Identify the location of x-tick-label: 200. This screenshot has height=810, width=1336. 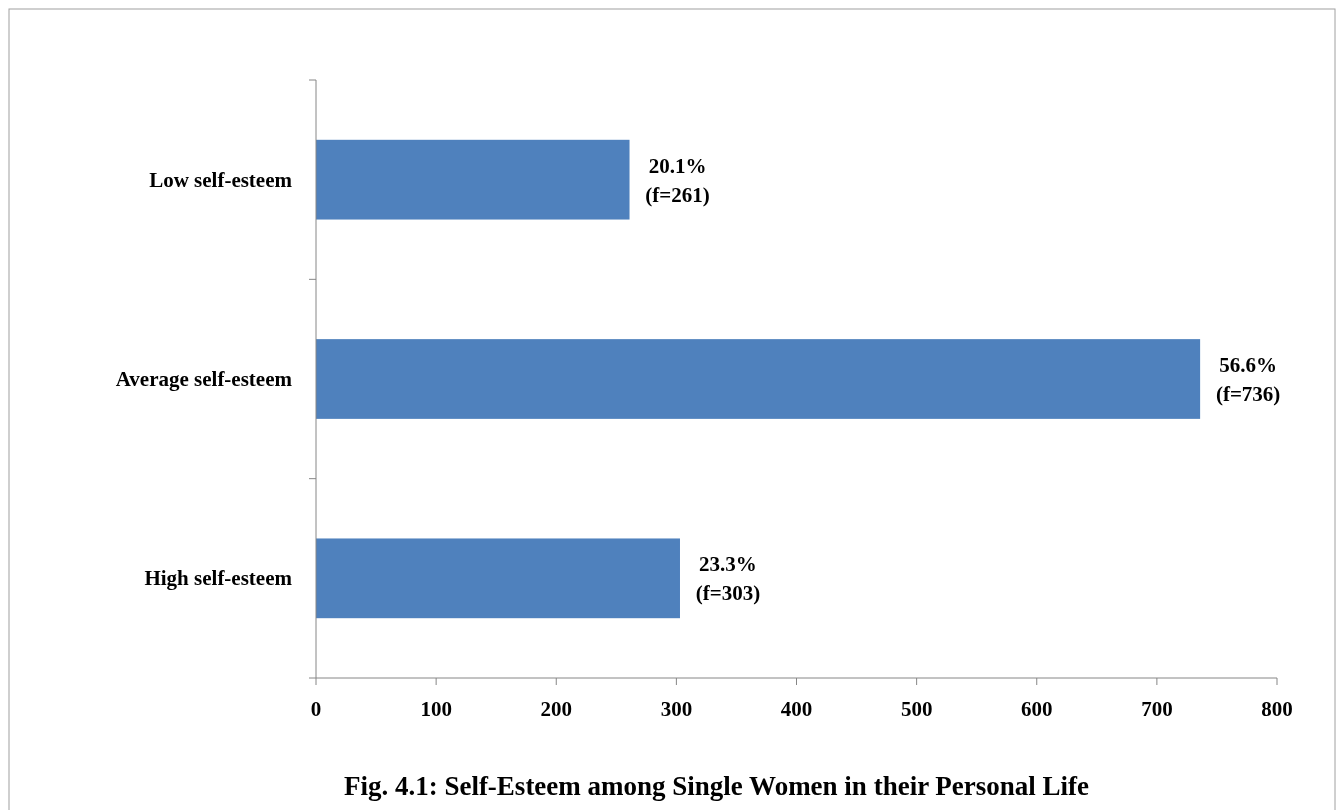
(556, 709).